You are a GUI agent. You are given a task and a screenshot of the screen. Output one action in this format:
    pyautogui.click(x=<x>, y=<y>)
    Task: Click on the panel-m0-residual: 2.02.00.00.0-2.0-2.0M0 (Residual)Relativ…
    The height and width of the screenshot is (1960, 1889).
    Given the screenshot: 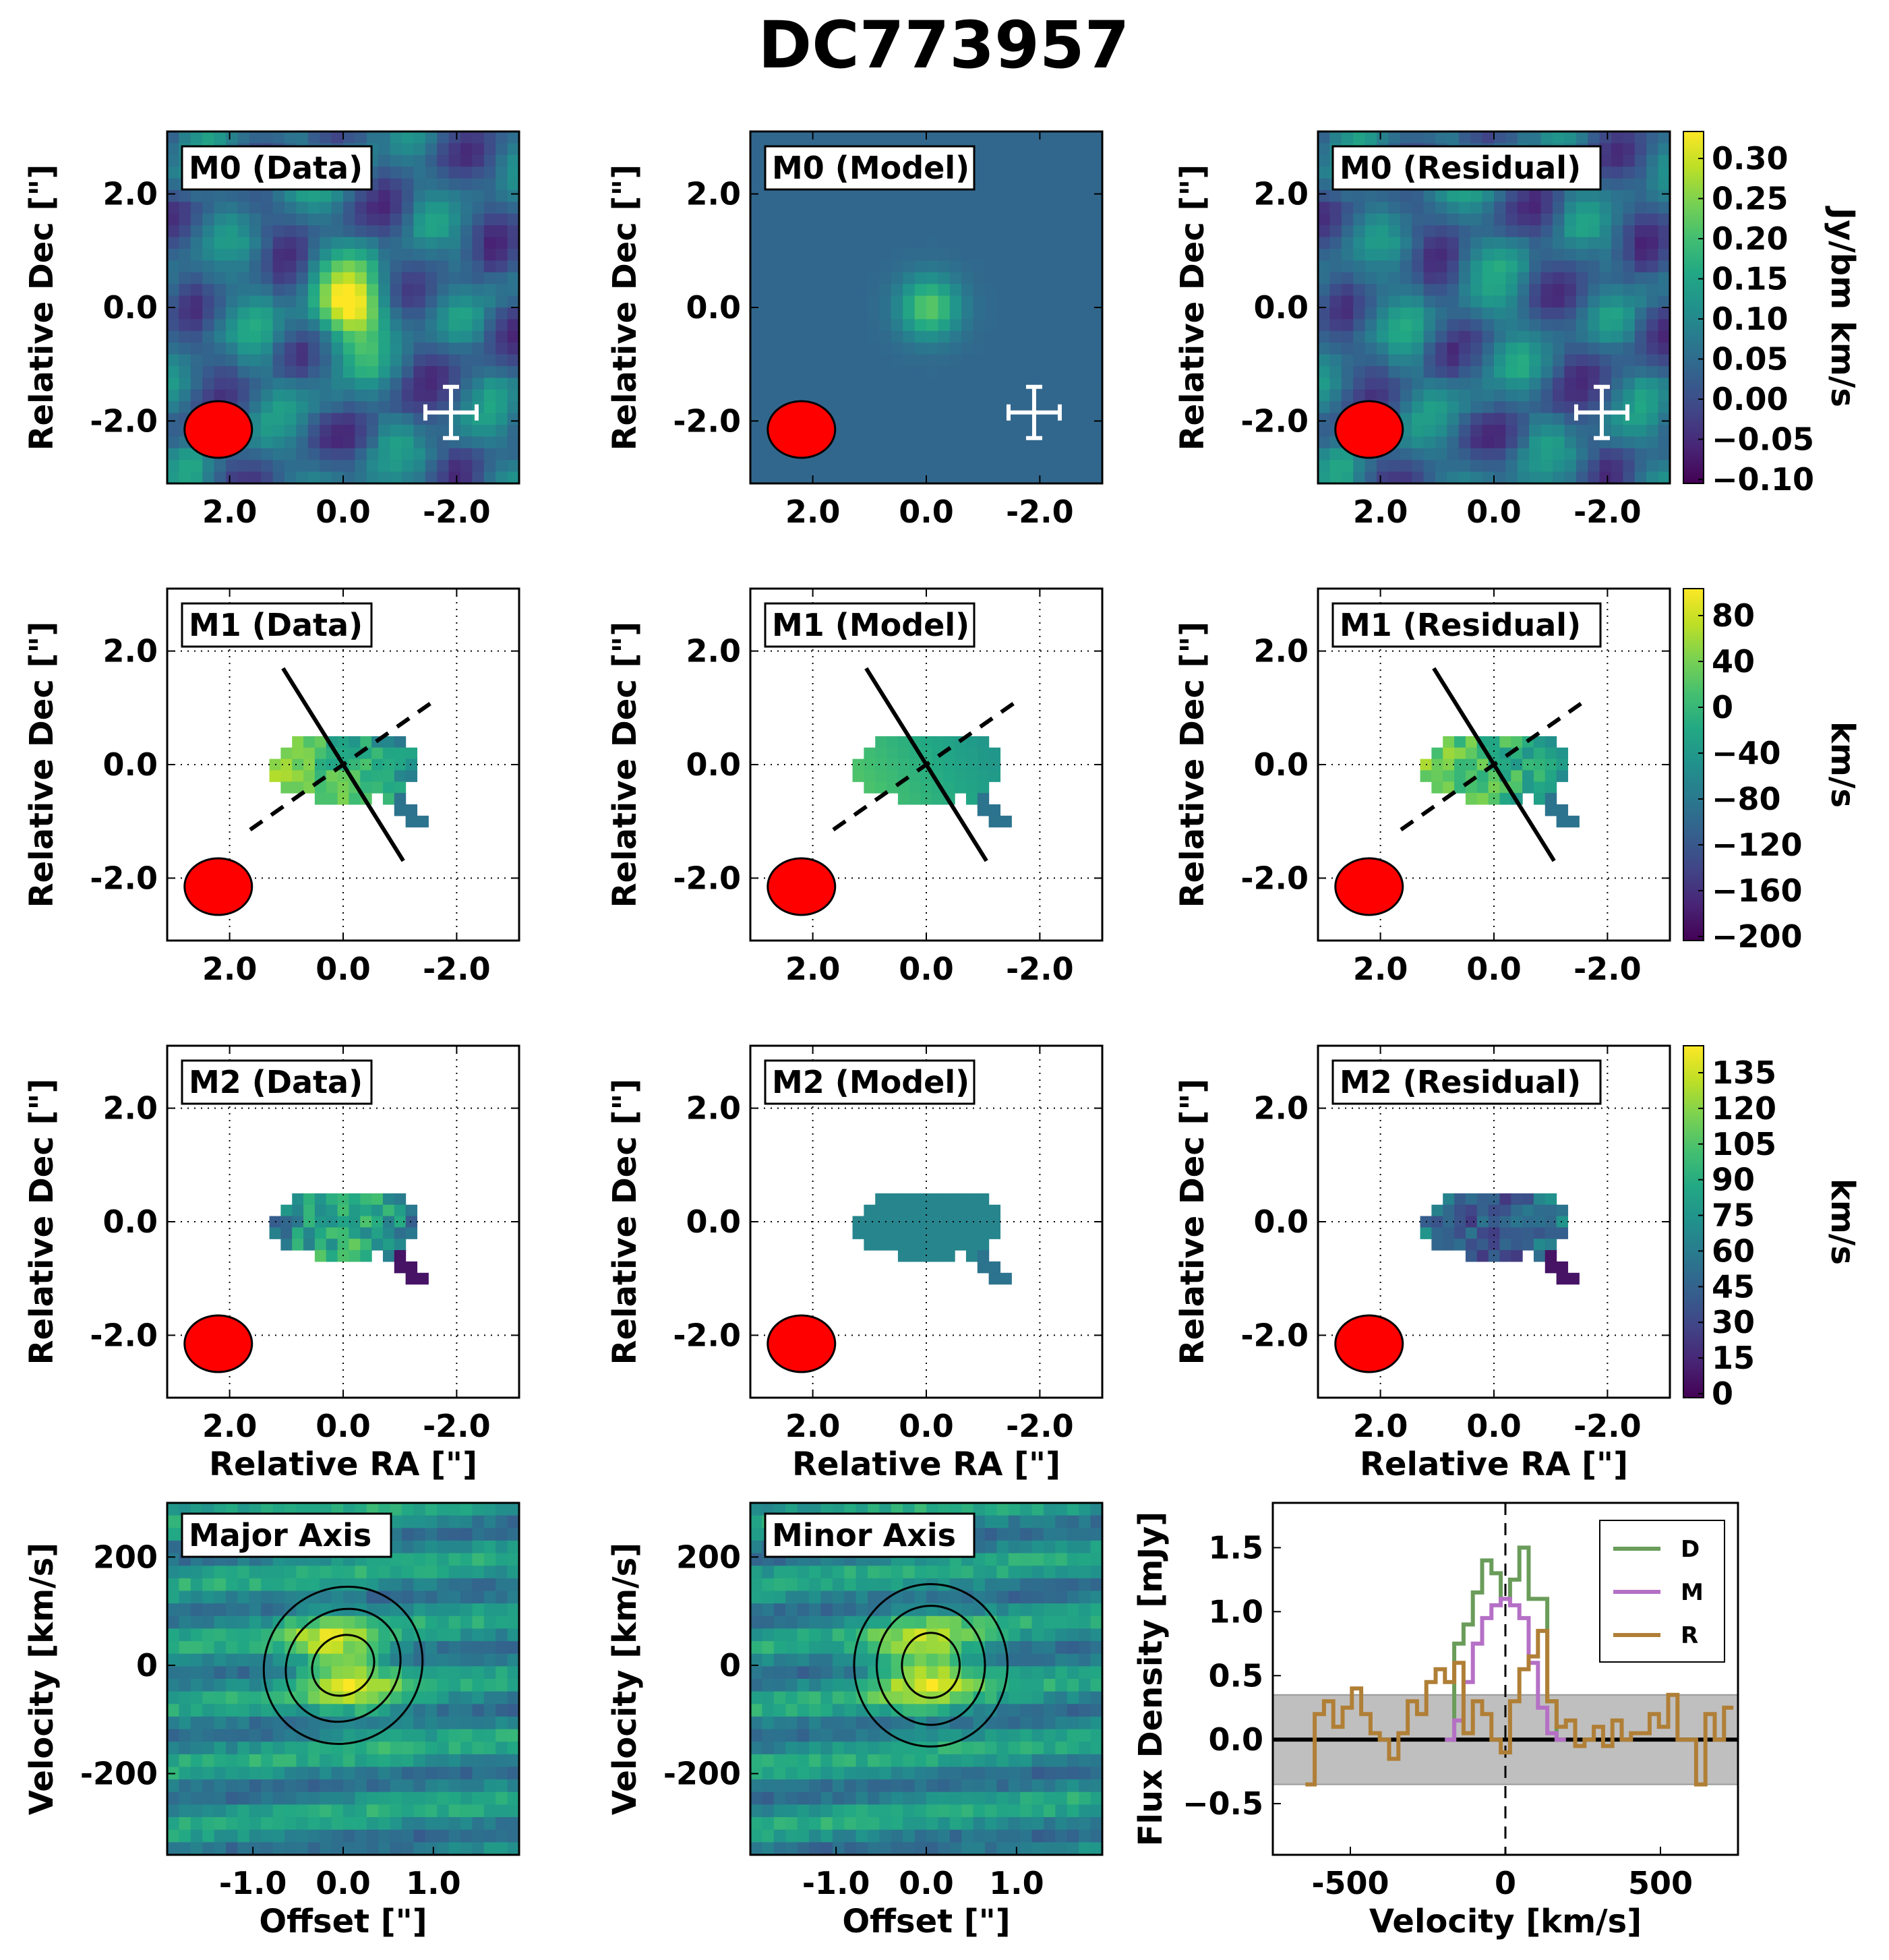 What is the action you would take?
    pyautogui.click(x=1518, y=330)
    